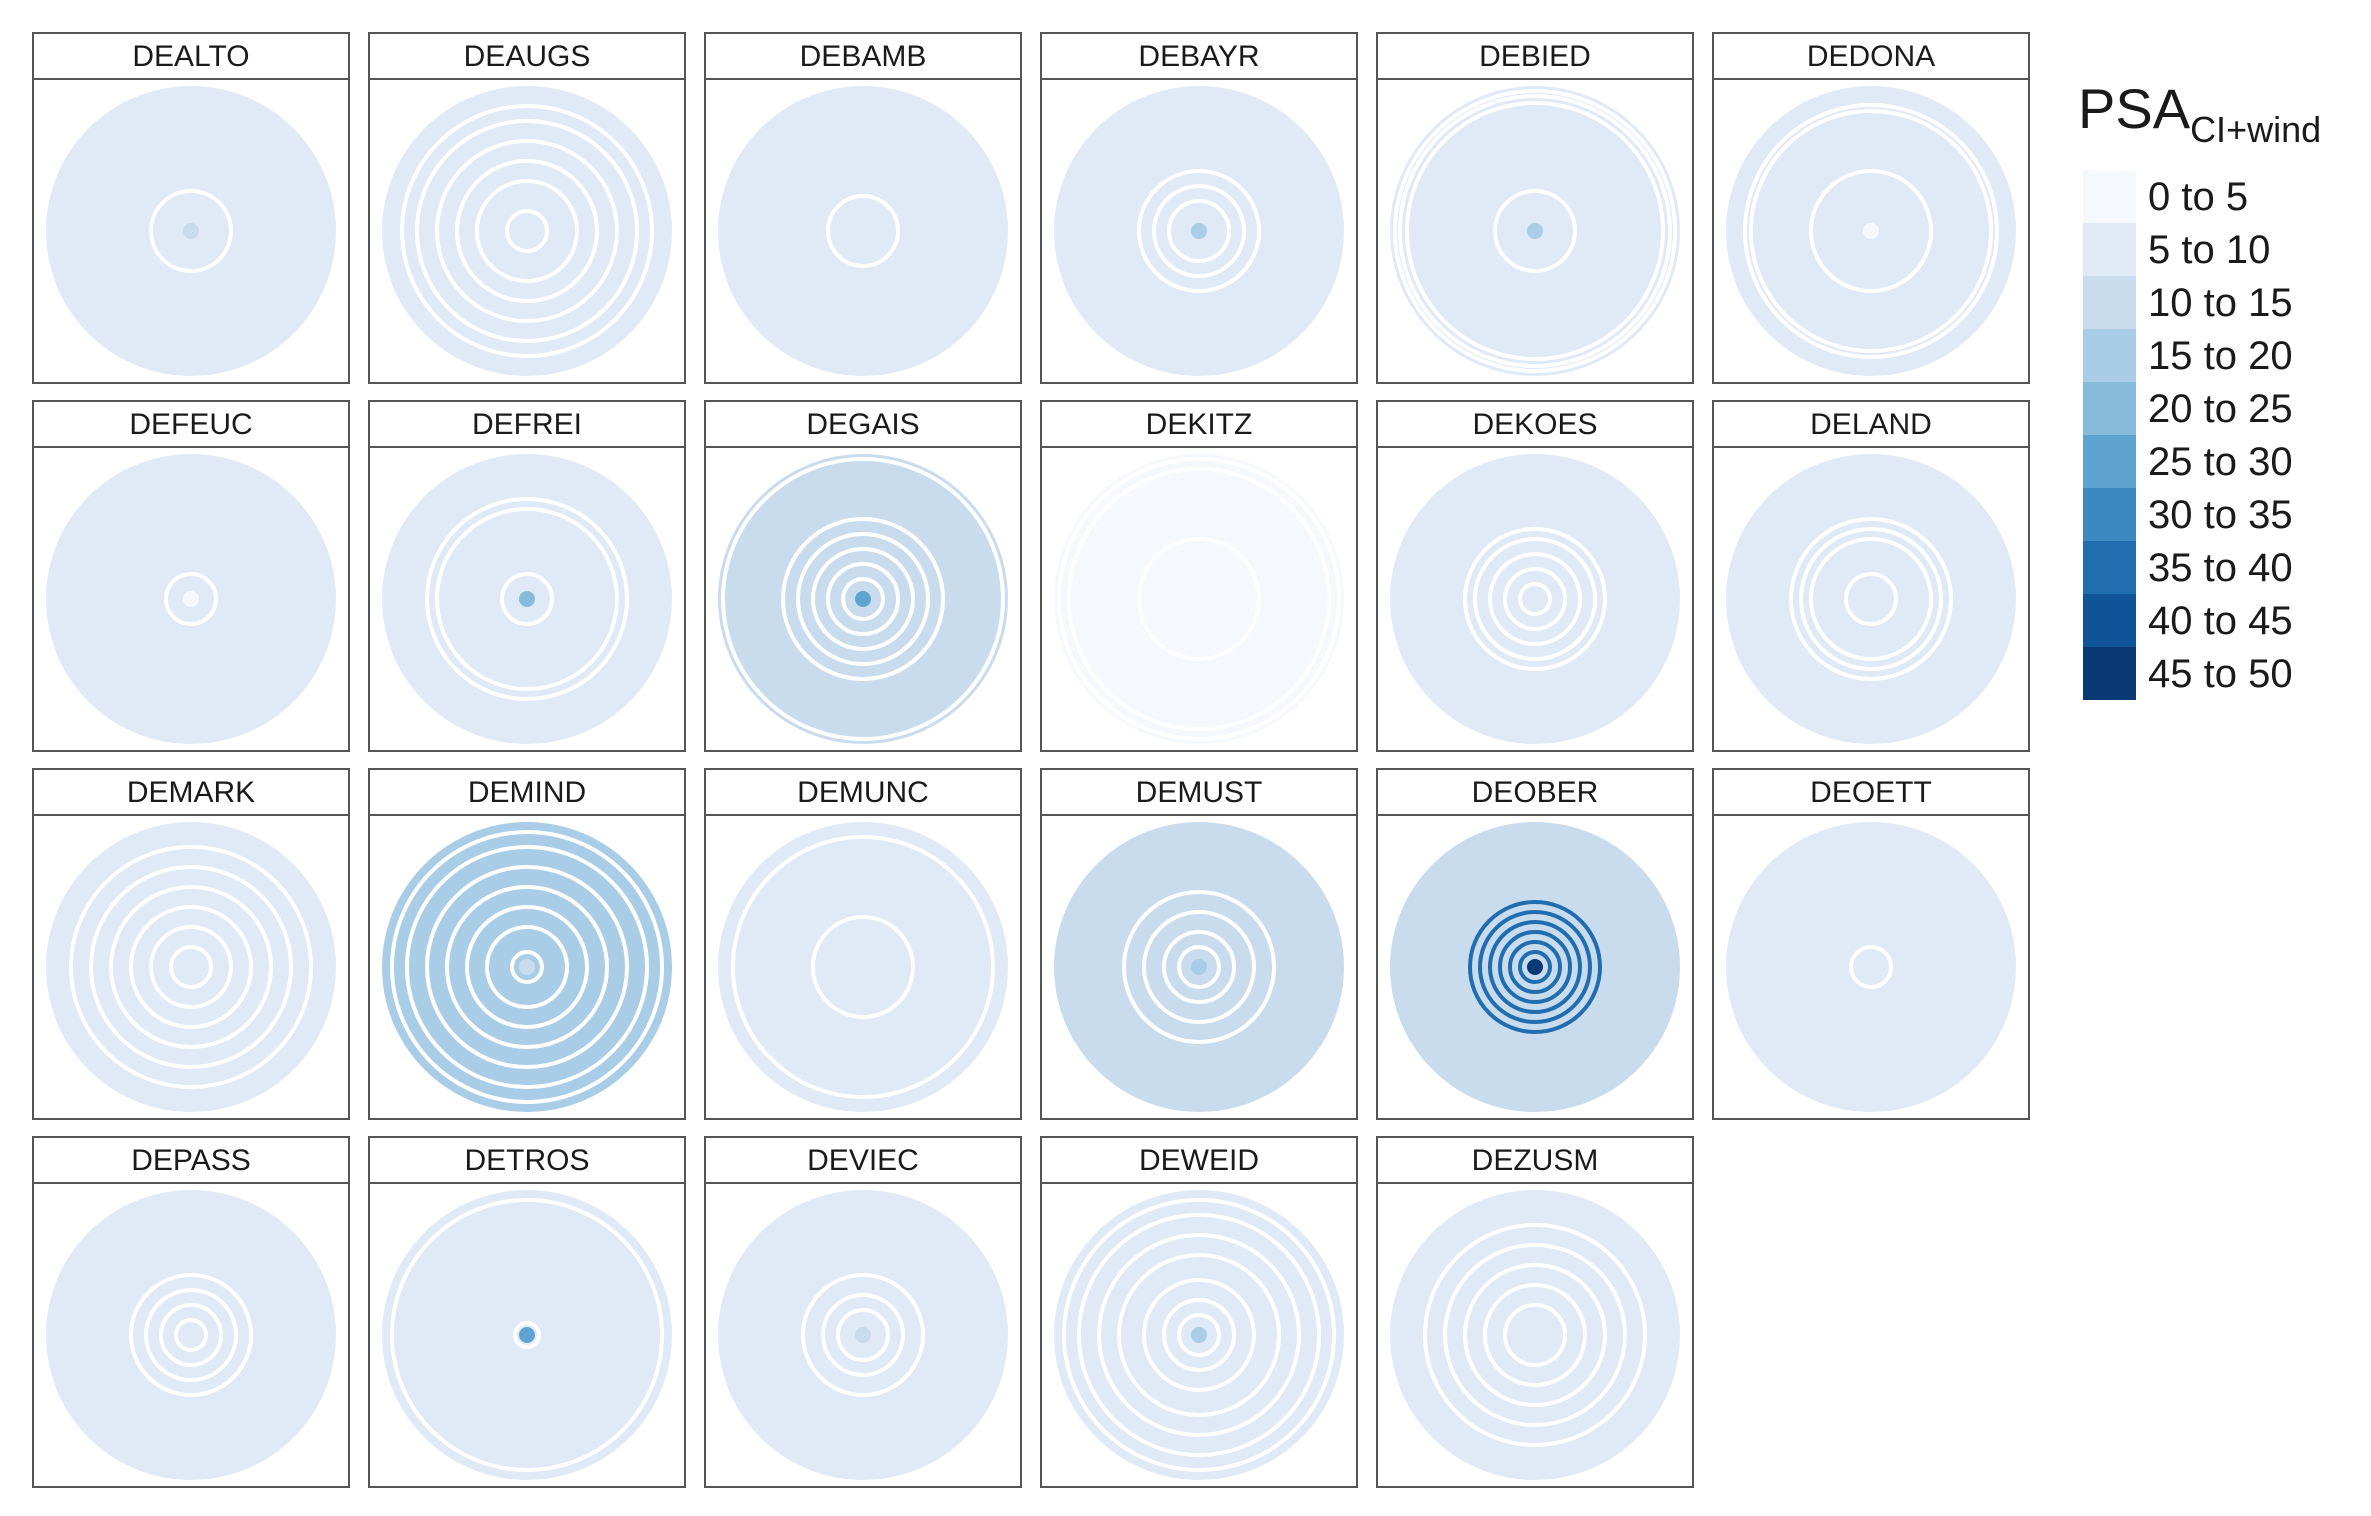 The width and height of the screenshot is (2371, 1516). Describe the element at coordinates (863, 56) in the screenshot. I see `panel-label: DEBAMB` at that location.